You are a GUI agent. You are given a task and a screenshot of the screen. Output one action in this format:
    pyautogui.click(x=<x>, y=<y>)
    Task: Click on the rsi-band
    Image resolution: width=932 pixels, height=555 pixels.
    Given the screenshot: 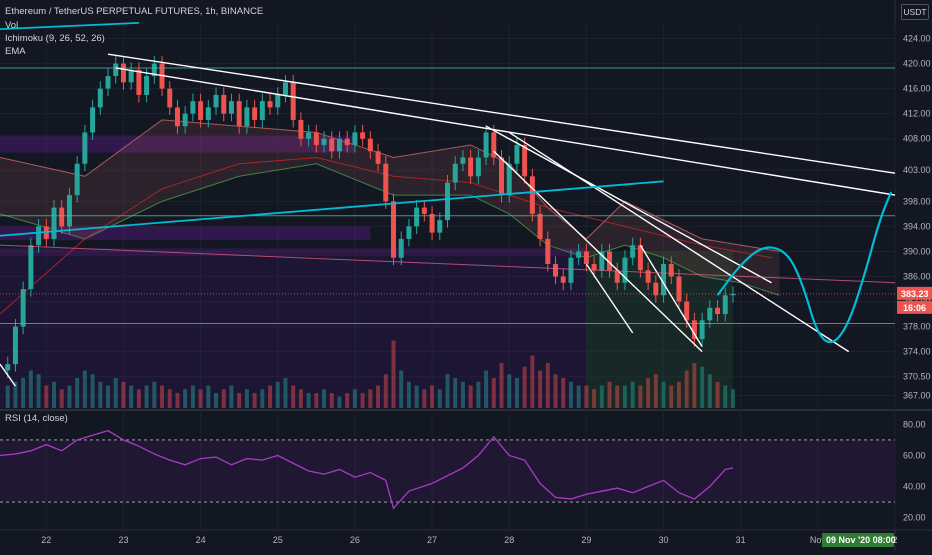 What is the action you would take?
    pyautogui.click(x=447, y=471)
    